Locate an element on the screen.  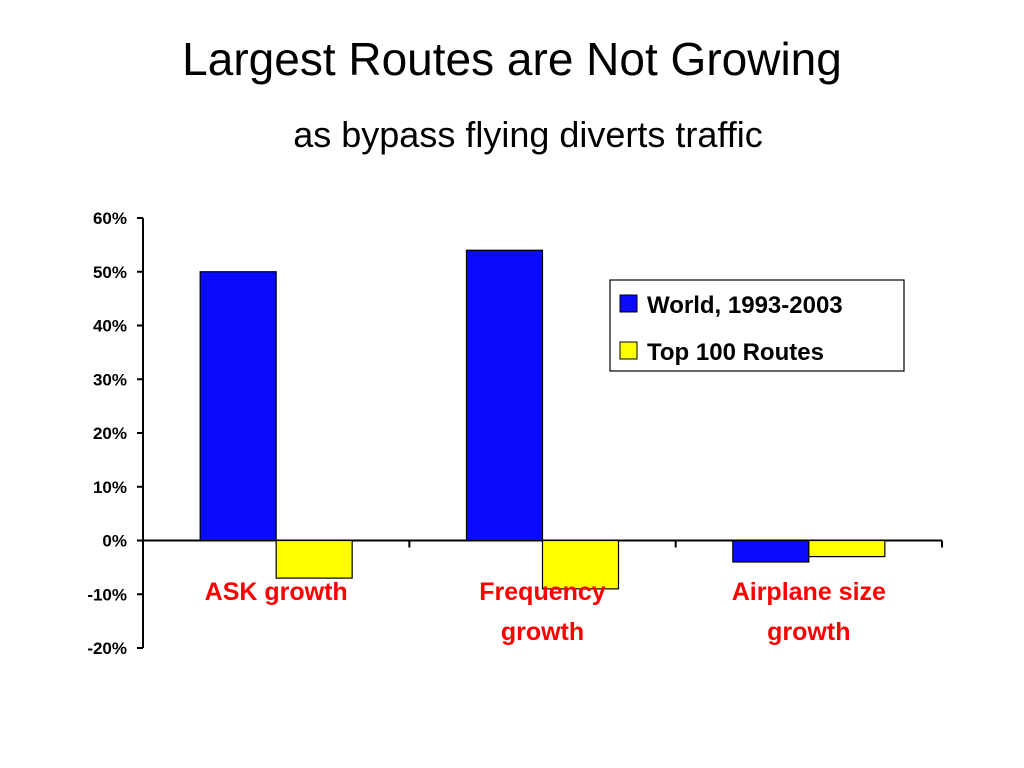
category-label: ASK growth is located at coordinates (276, 592).